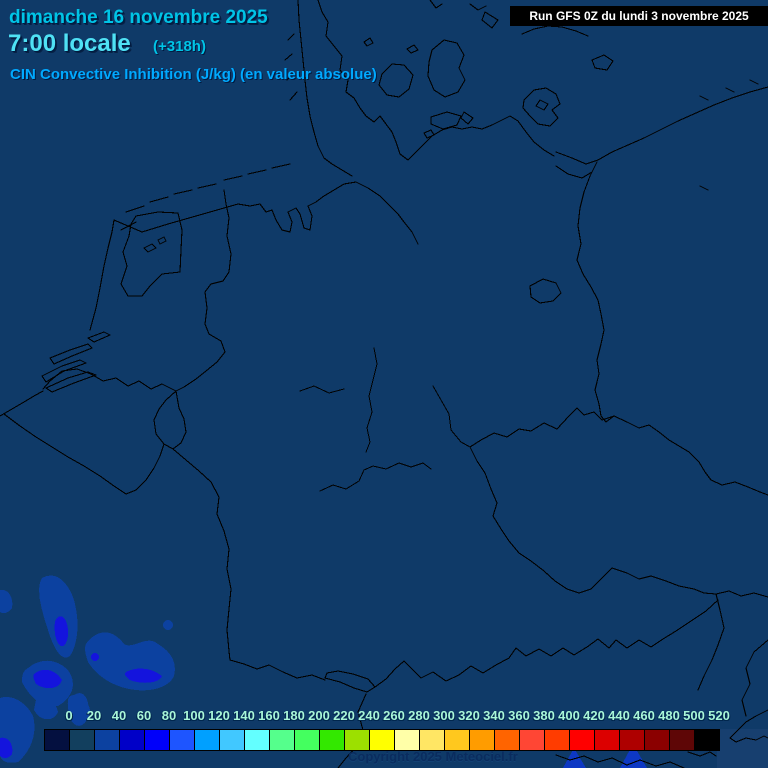  Describe the element at coordinates (194, 715) in the screenshot. I see `legend-label: 100` at that location.